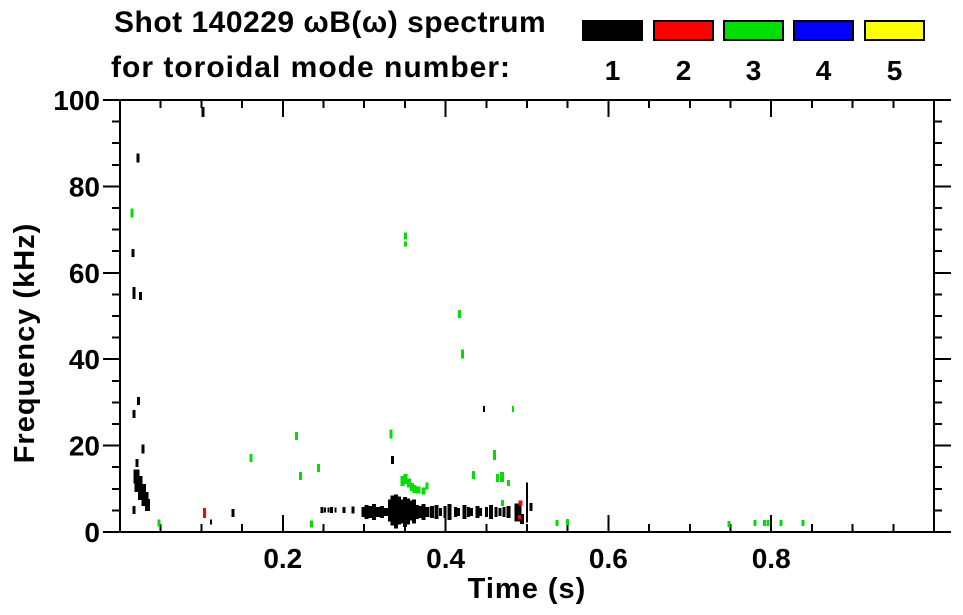 Image resolution: width=963 pixels, height=615 pixels. Describe the element at coordinates (84, 446) in the screenshot. I see `y-tick-label: 20` at that location.